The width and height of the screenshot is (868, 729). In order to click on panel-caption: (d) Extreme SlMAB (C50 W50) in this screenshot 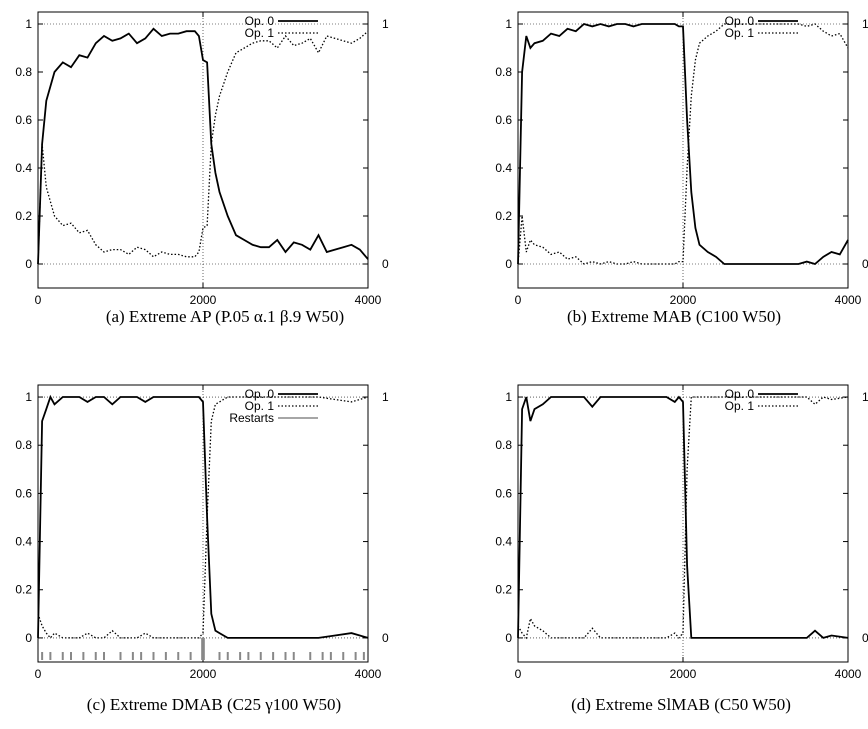, I will do `click(681, 704)`.